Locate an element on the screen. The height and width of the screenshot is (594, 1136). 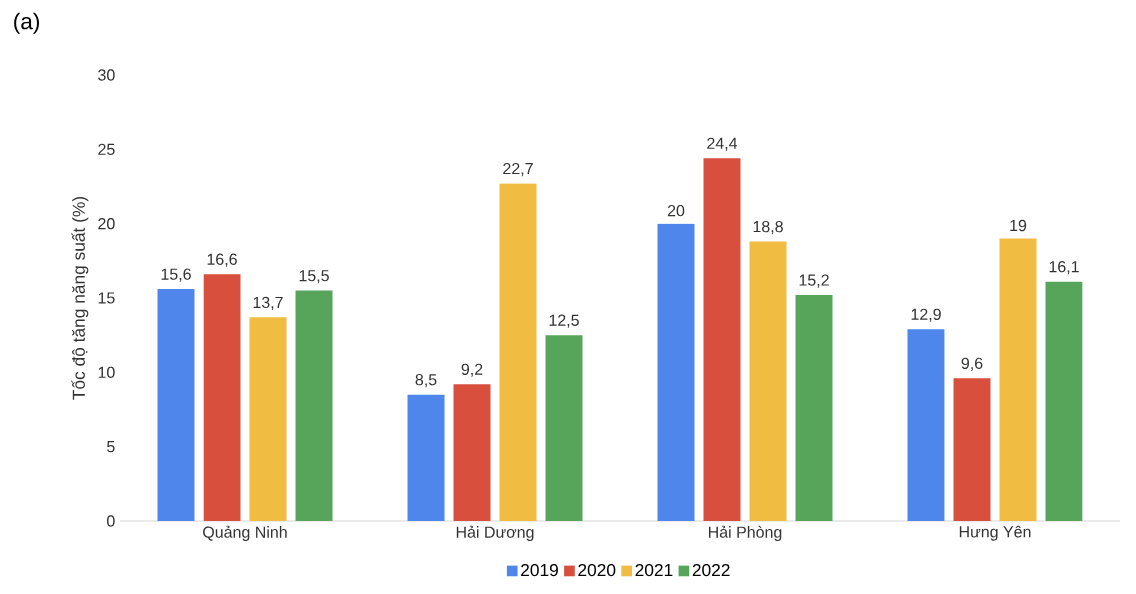
x-tick-label: Quảng Ninh is located at coordinates (245, 533).